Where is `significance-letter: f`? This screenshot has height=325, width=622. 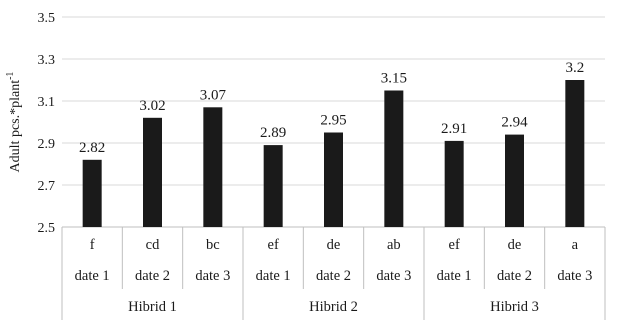 significance-letter: f is located at coordinates (92, 245).